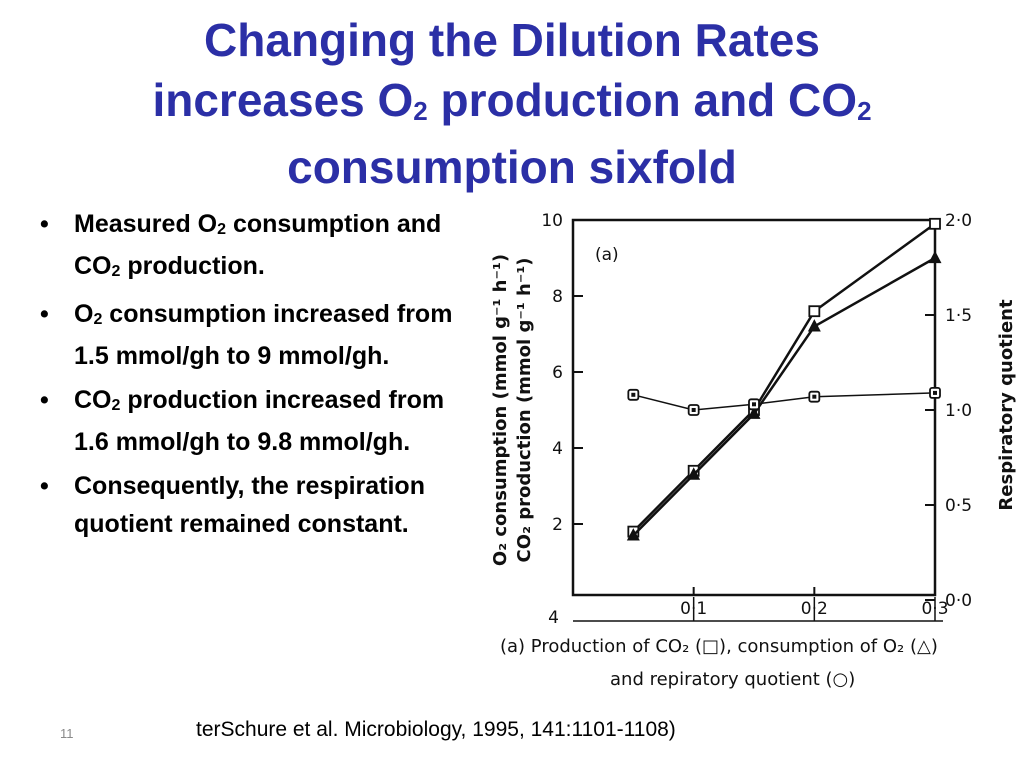  Describe the element at coordinates (732, 679) in the screenshot. I see `chart-caption-line-2: and repiratory quotient (○)` at that location.